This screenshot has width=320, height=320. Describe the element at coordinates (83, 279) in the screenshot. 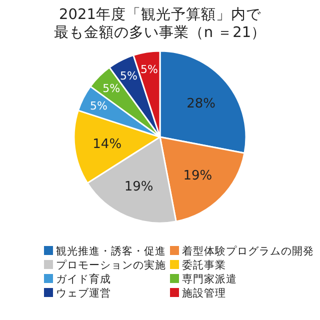

I see `legend-label: ガイド育成` at that location.